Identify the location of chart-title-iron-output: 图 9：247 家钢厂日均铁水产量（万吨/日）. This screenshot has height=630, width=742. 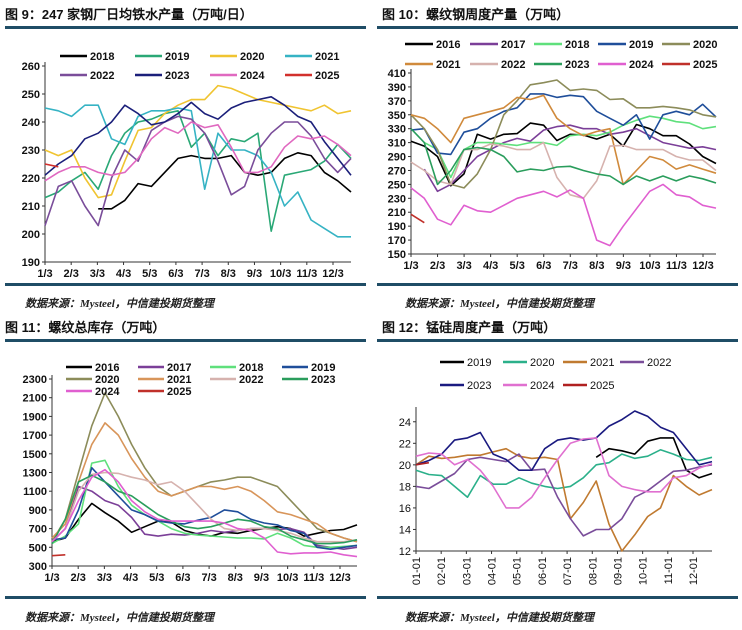
(129, 14).